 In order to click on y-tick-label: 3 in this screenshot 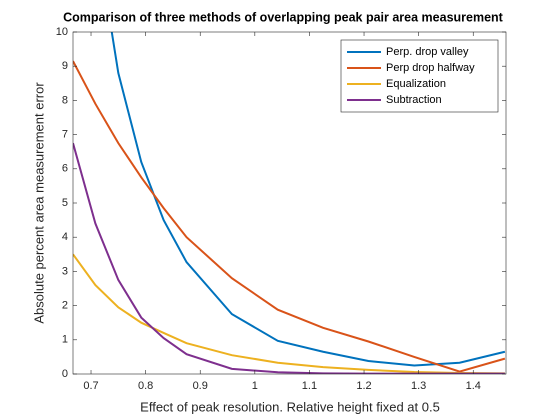, I will do `click(65, 271)`.